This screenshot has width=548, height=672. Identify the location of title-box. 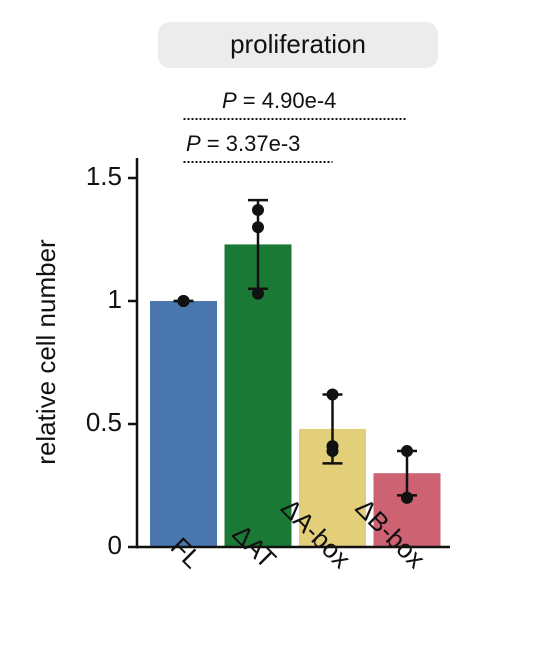
(298, 45).